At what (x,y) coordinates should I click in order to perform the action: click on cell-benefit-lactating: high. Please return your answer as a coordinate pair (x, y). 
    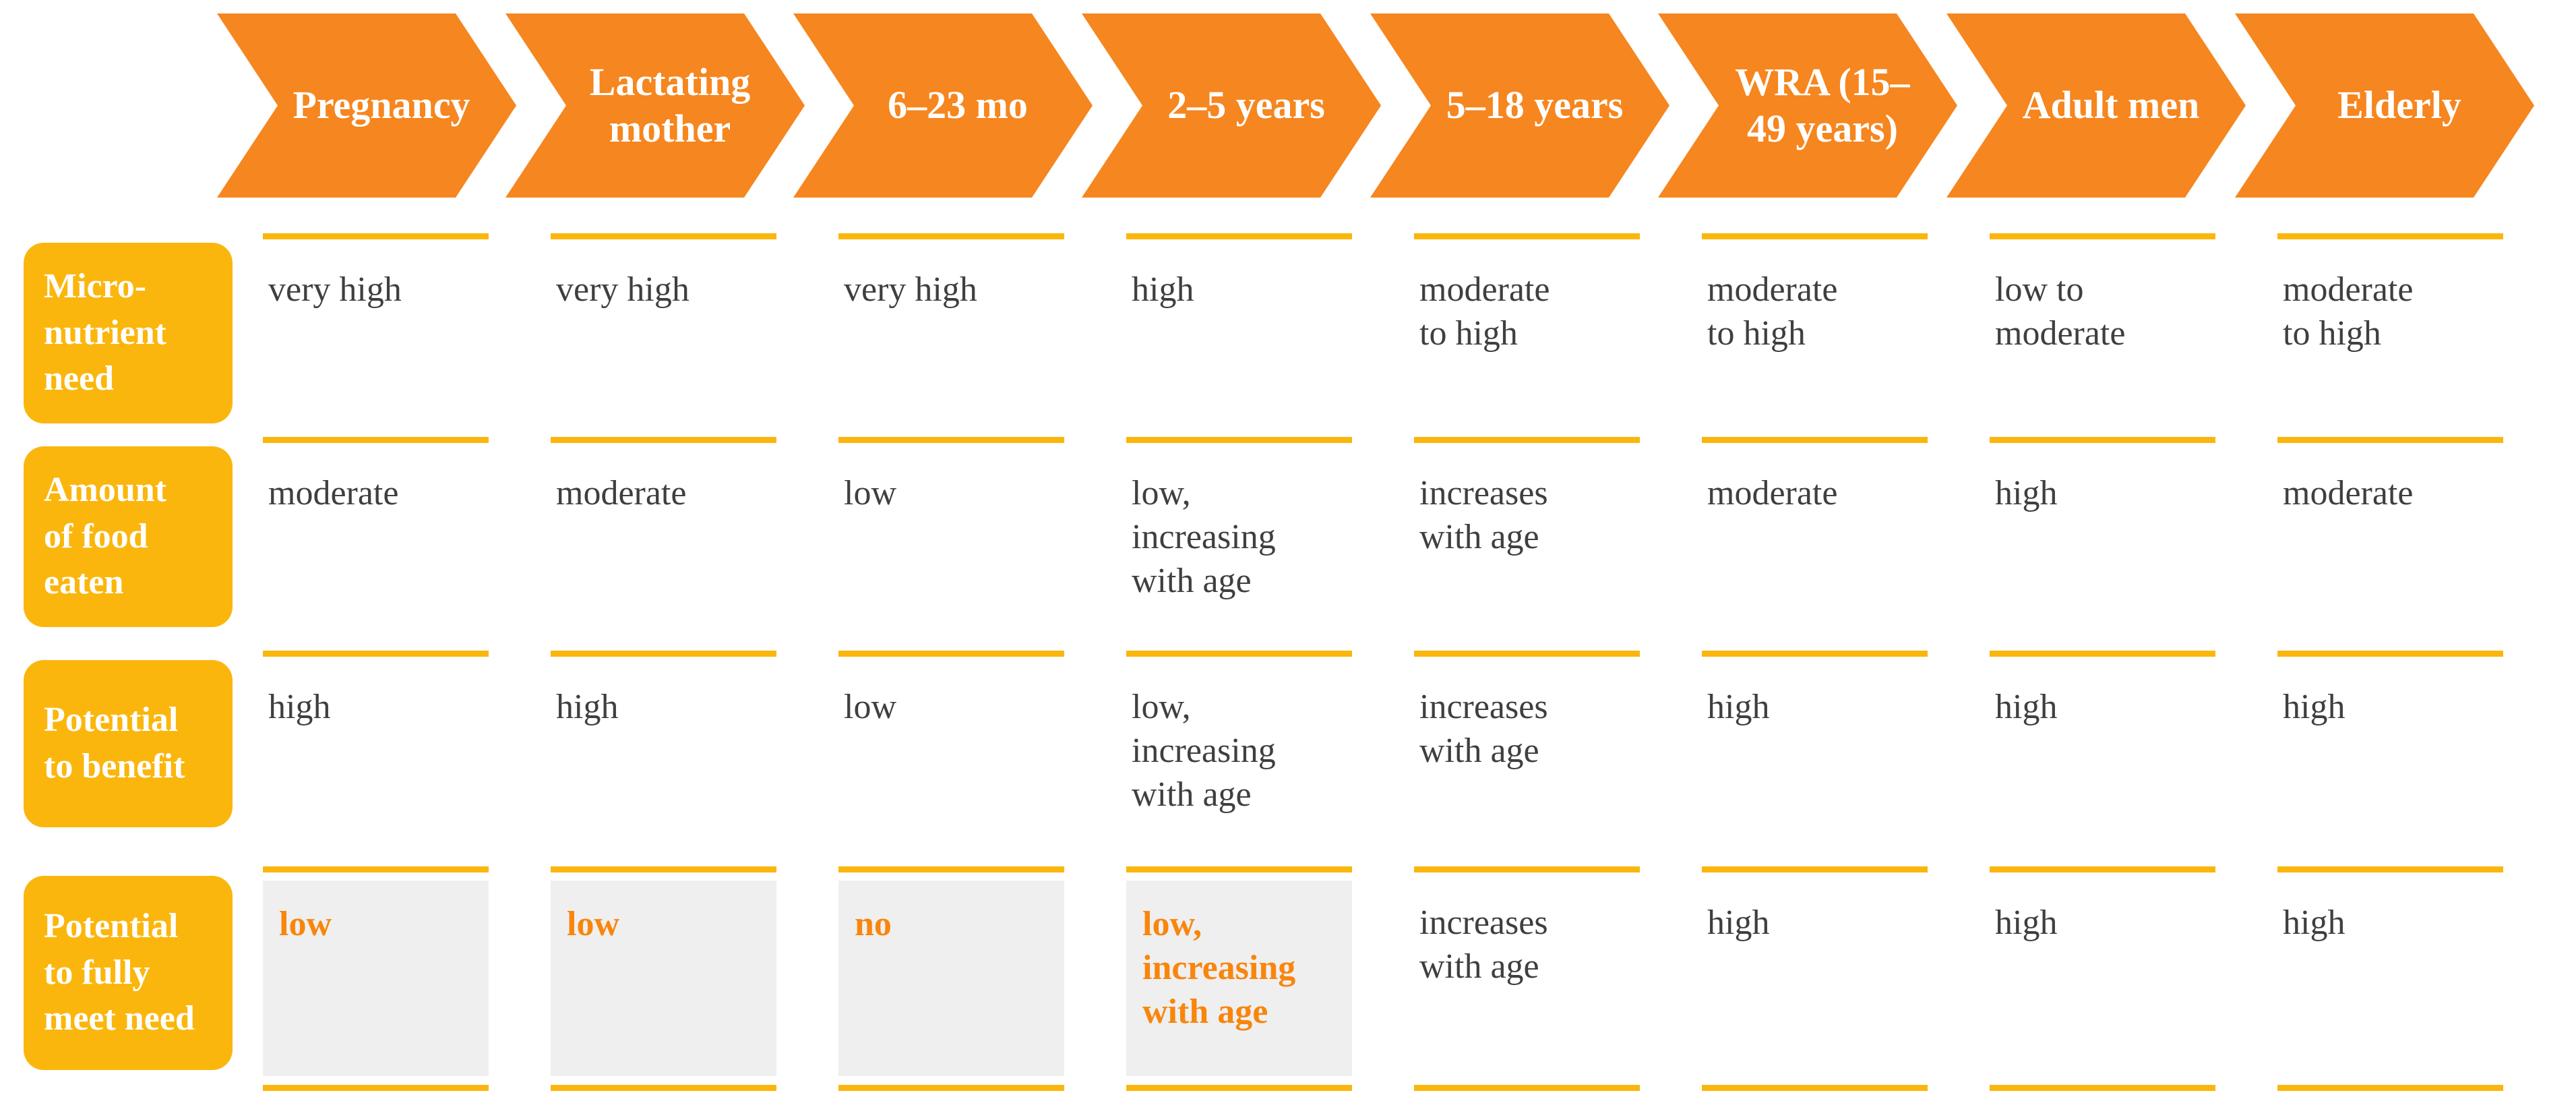
    Looking at the image, I should click on (695, 759).